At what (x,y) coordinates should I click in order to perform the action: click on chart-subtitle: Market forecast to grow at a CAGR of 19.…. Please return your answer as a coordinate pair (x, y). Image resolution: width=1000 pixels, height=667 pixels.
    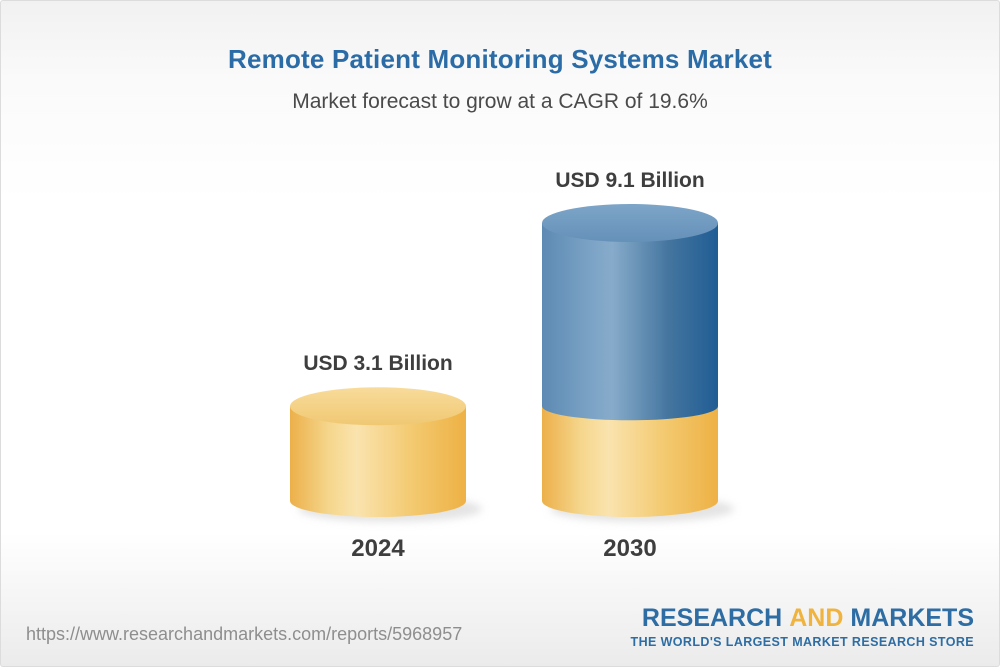
    Looking at the image, I should click on (500, 101).